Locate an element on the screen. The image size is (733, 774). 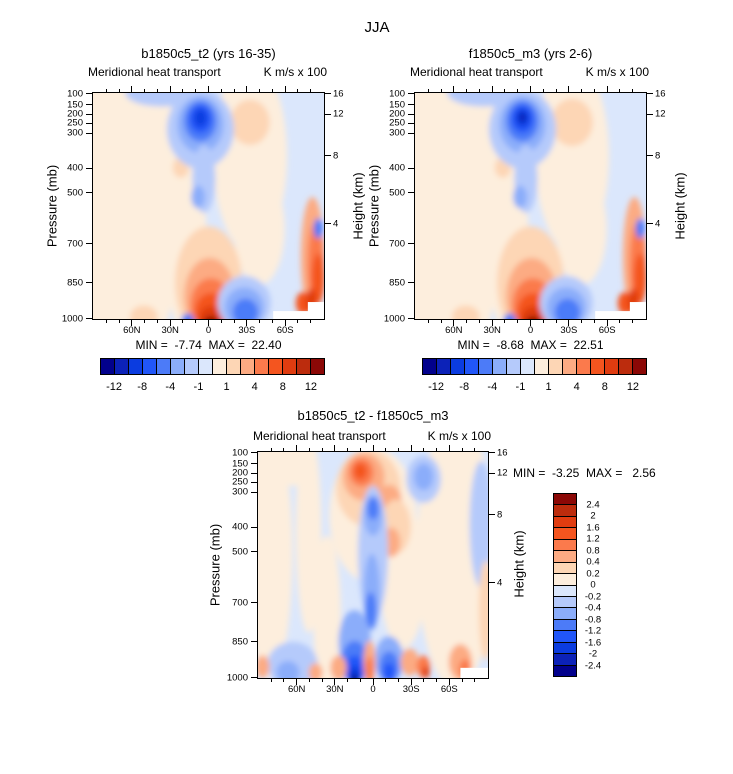
colorbar-tick-label: 0.8 is located at coordinates (593, 550).